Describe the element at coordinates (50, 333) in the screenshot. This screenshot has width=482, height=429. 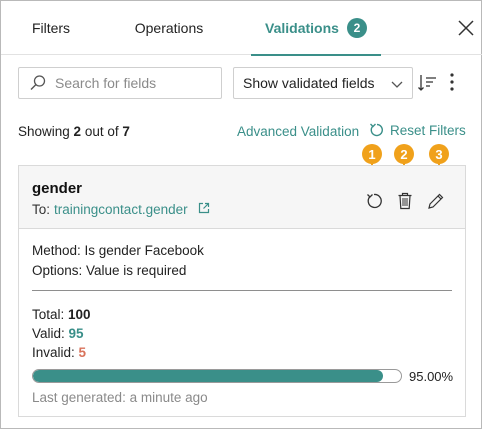
I see `valid-label: Valid:` at that location.